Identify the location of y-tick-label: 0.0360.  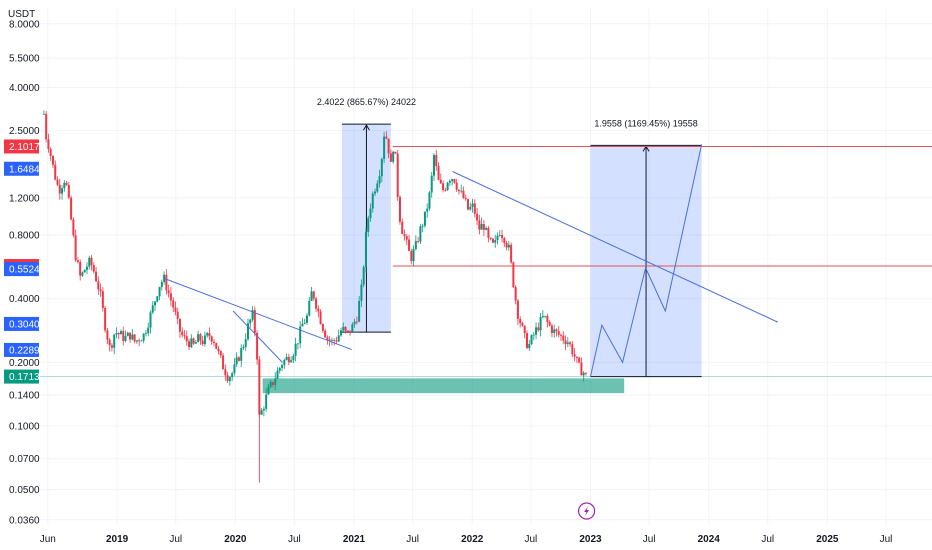
(24, 520).